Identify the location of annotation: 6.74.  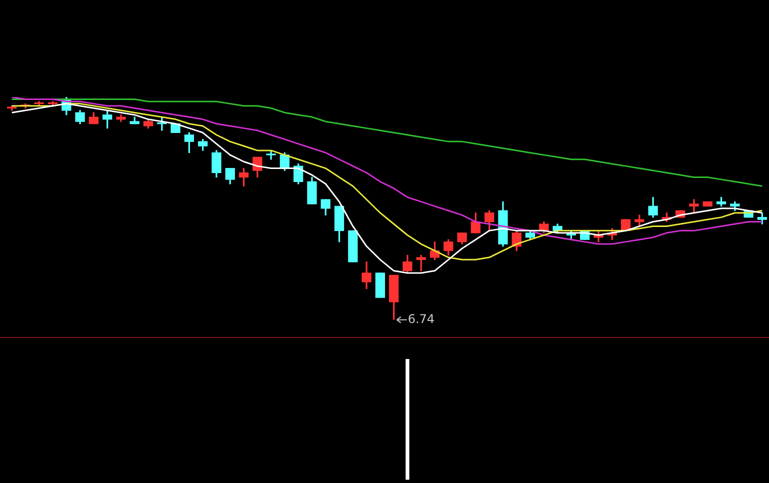
(421, 319).